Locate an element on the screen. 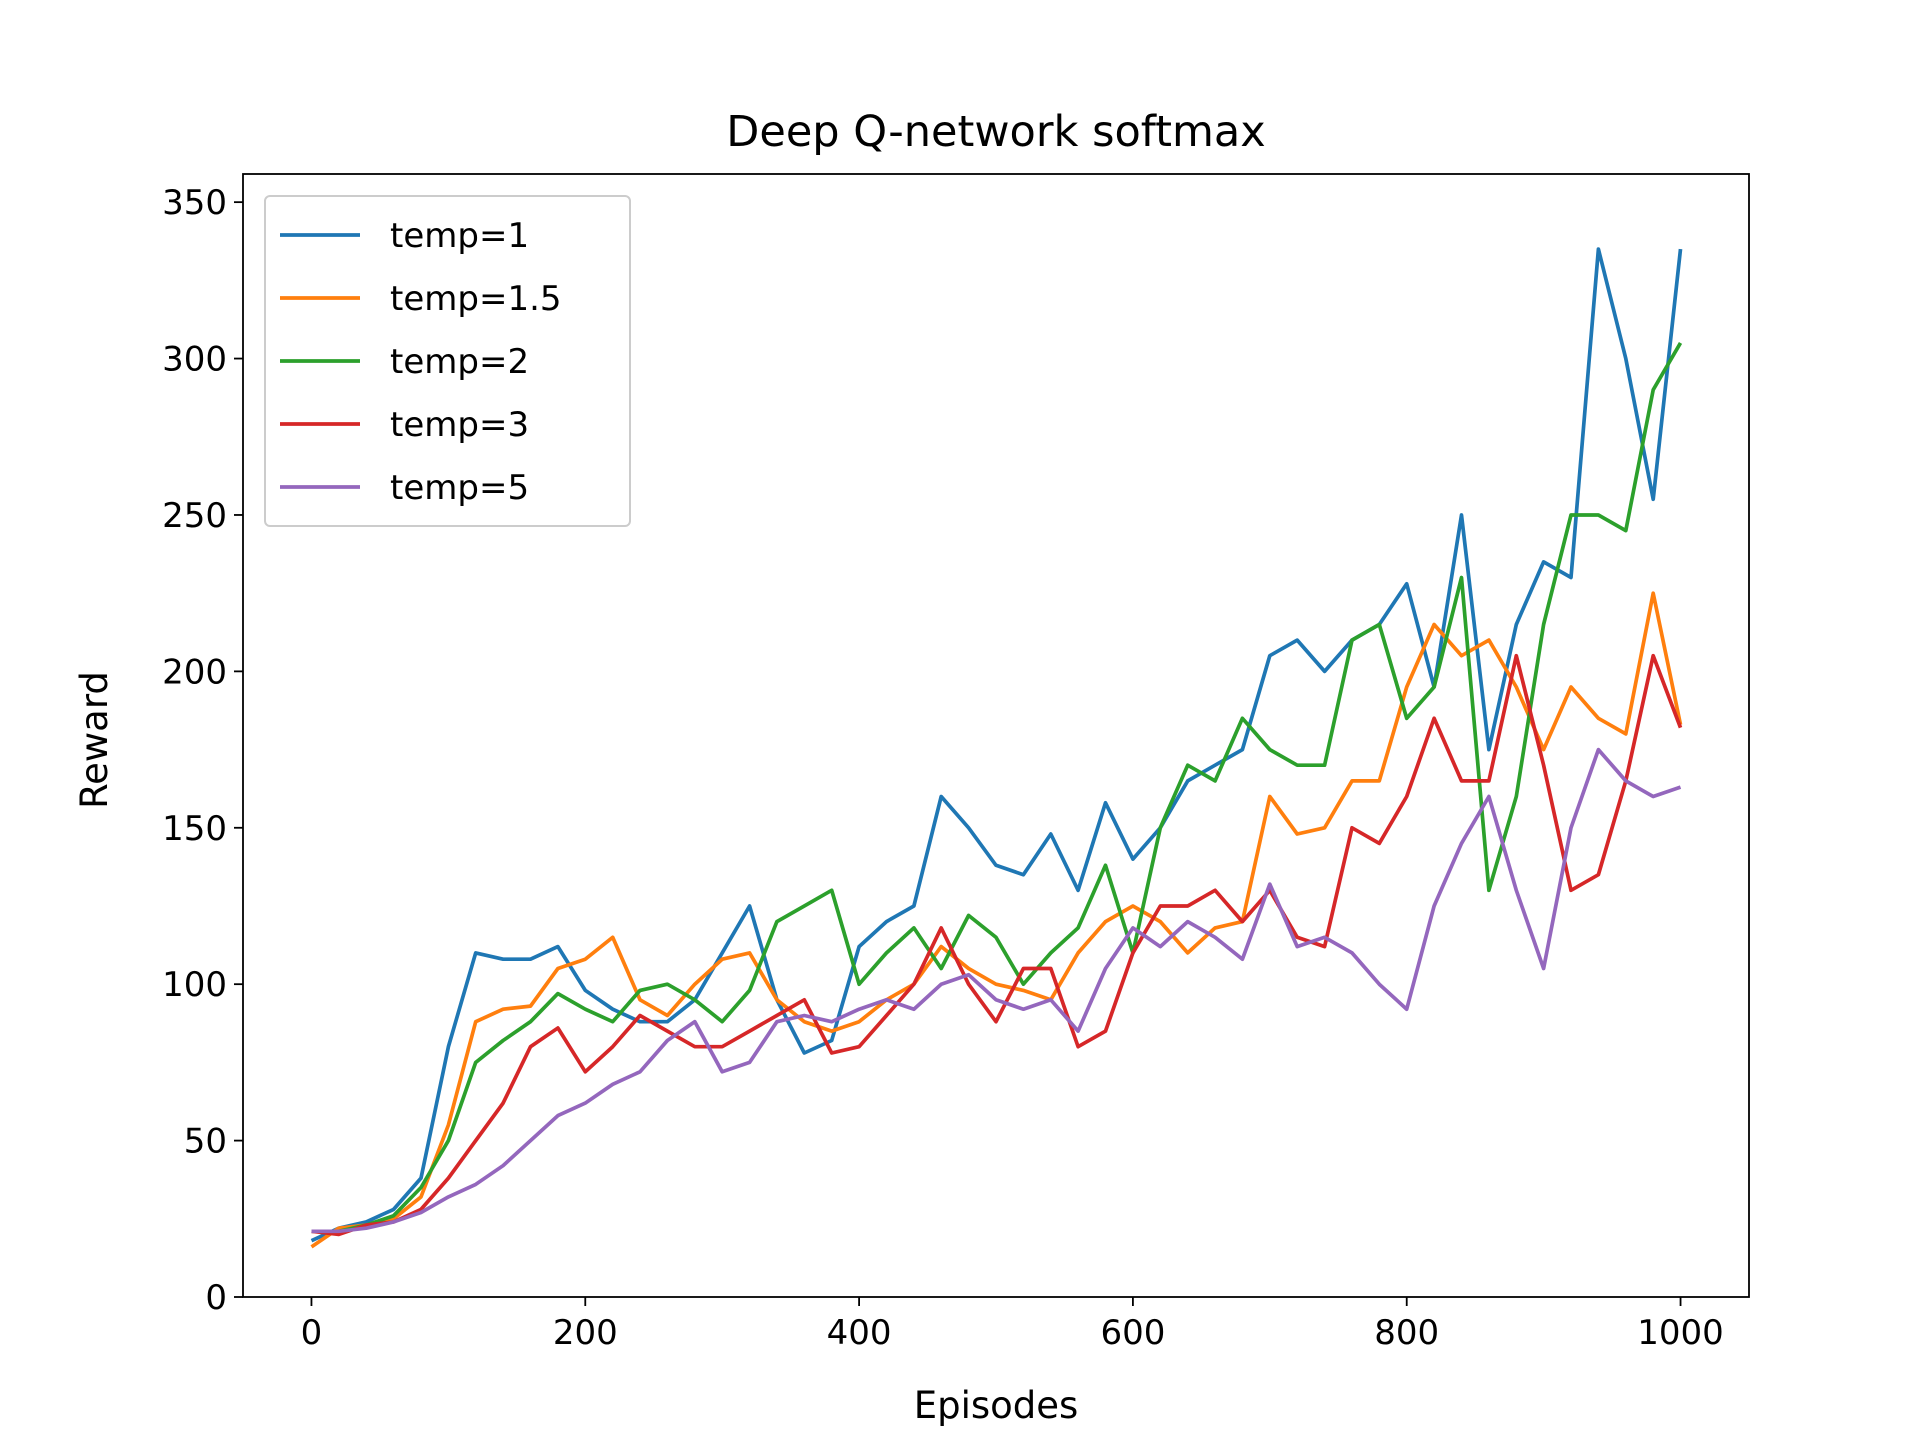 The image size is (1920, 1440). y-tick-label: 200 is located at coordinates (194, 672).